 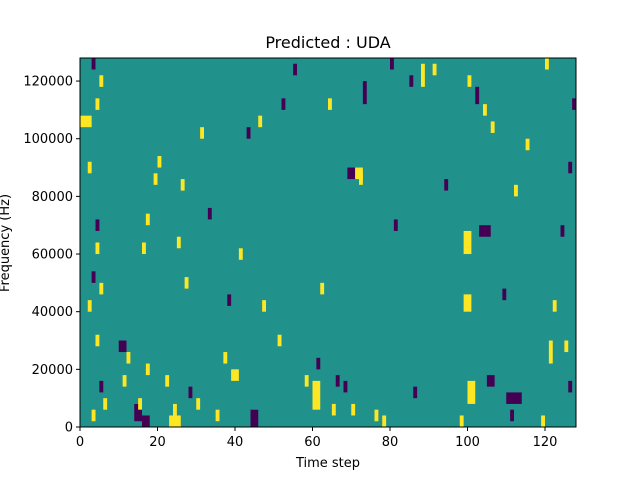 What do you see at coordinates (235, 442) in the screenshot?
I see `x-tick-label: 40` at bounding box center [235, 442].